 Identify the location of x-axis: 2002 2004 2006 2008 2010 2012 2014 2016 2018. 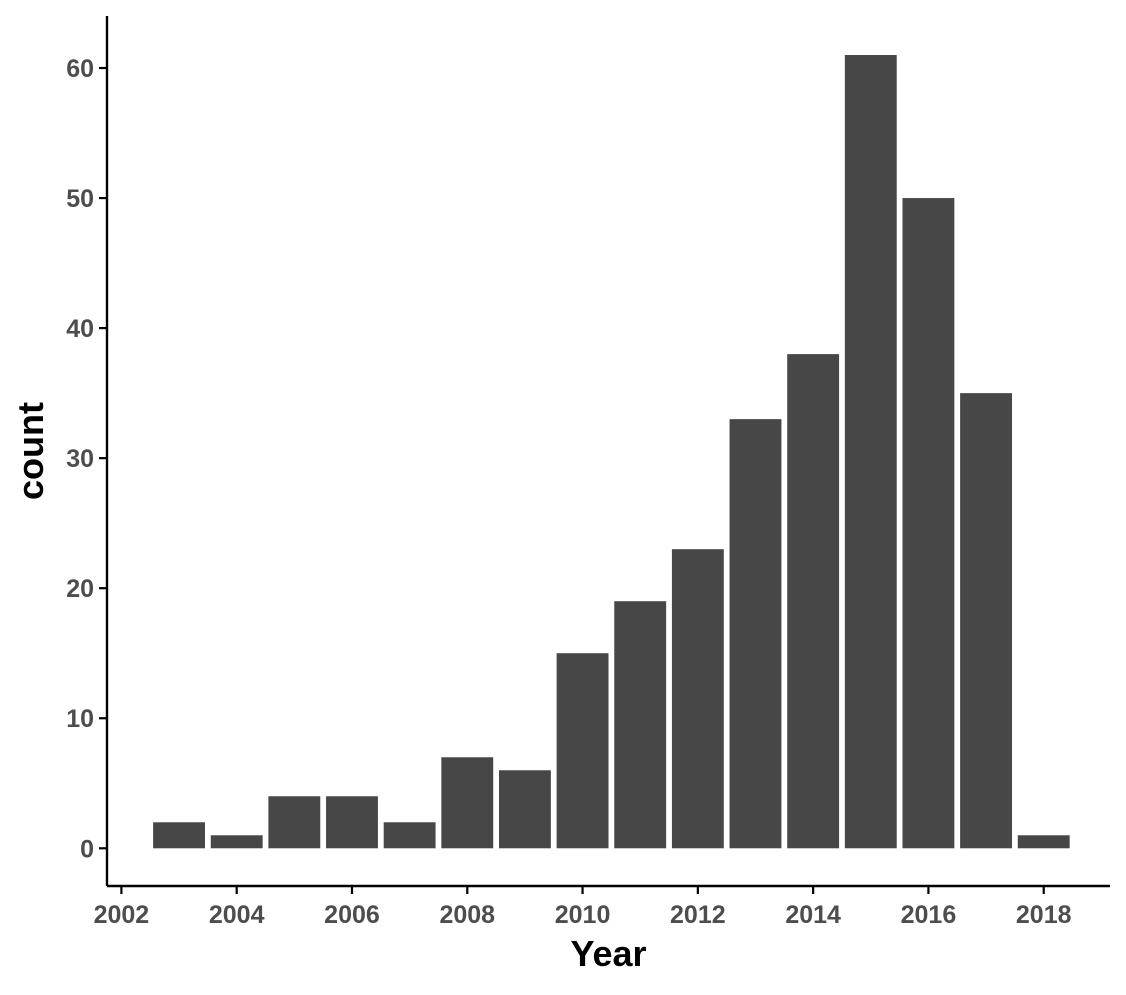
(602, 906).